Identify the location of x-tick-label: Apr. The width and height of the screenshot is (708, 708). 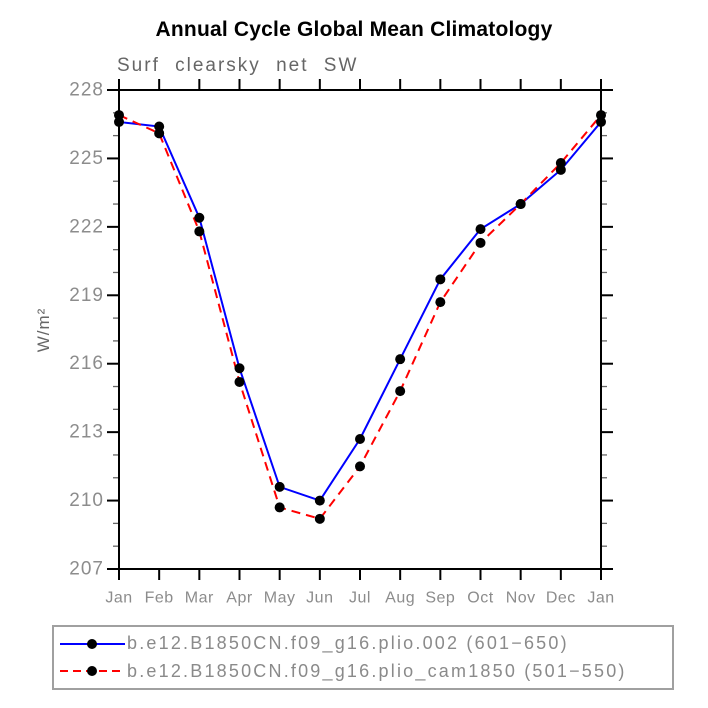
(239, 598).